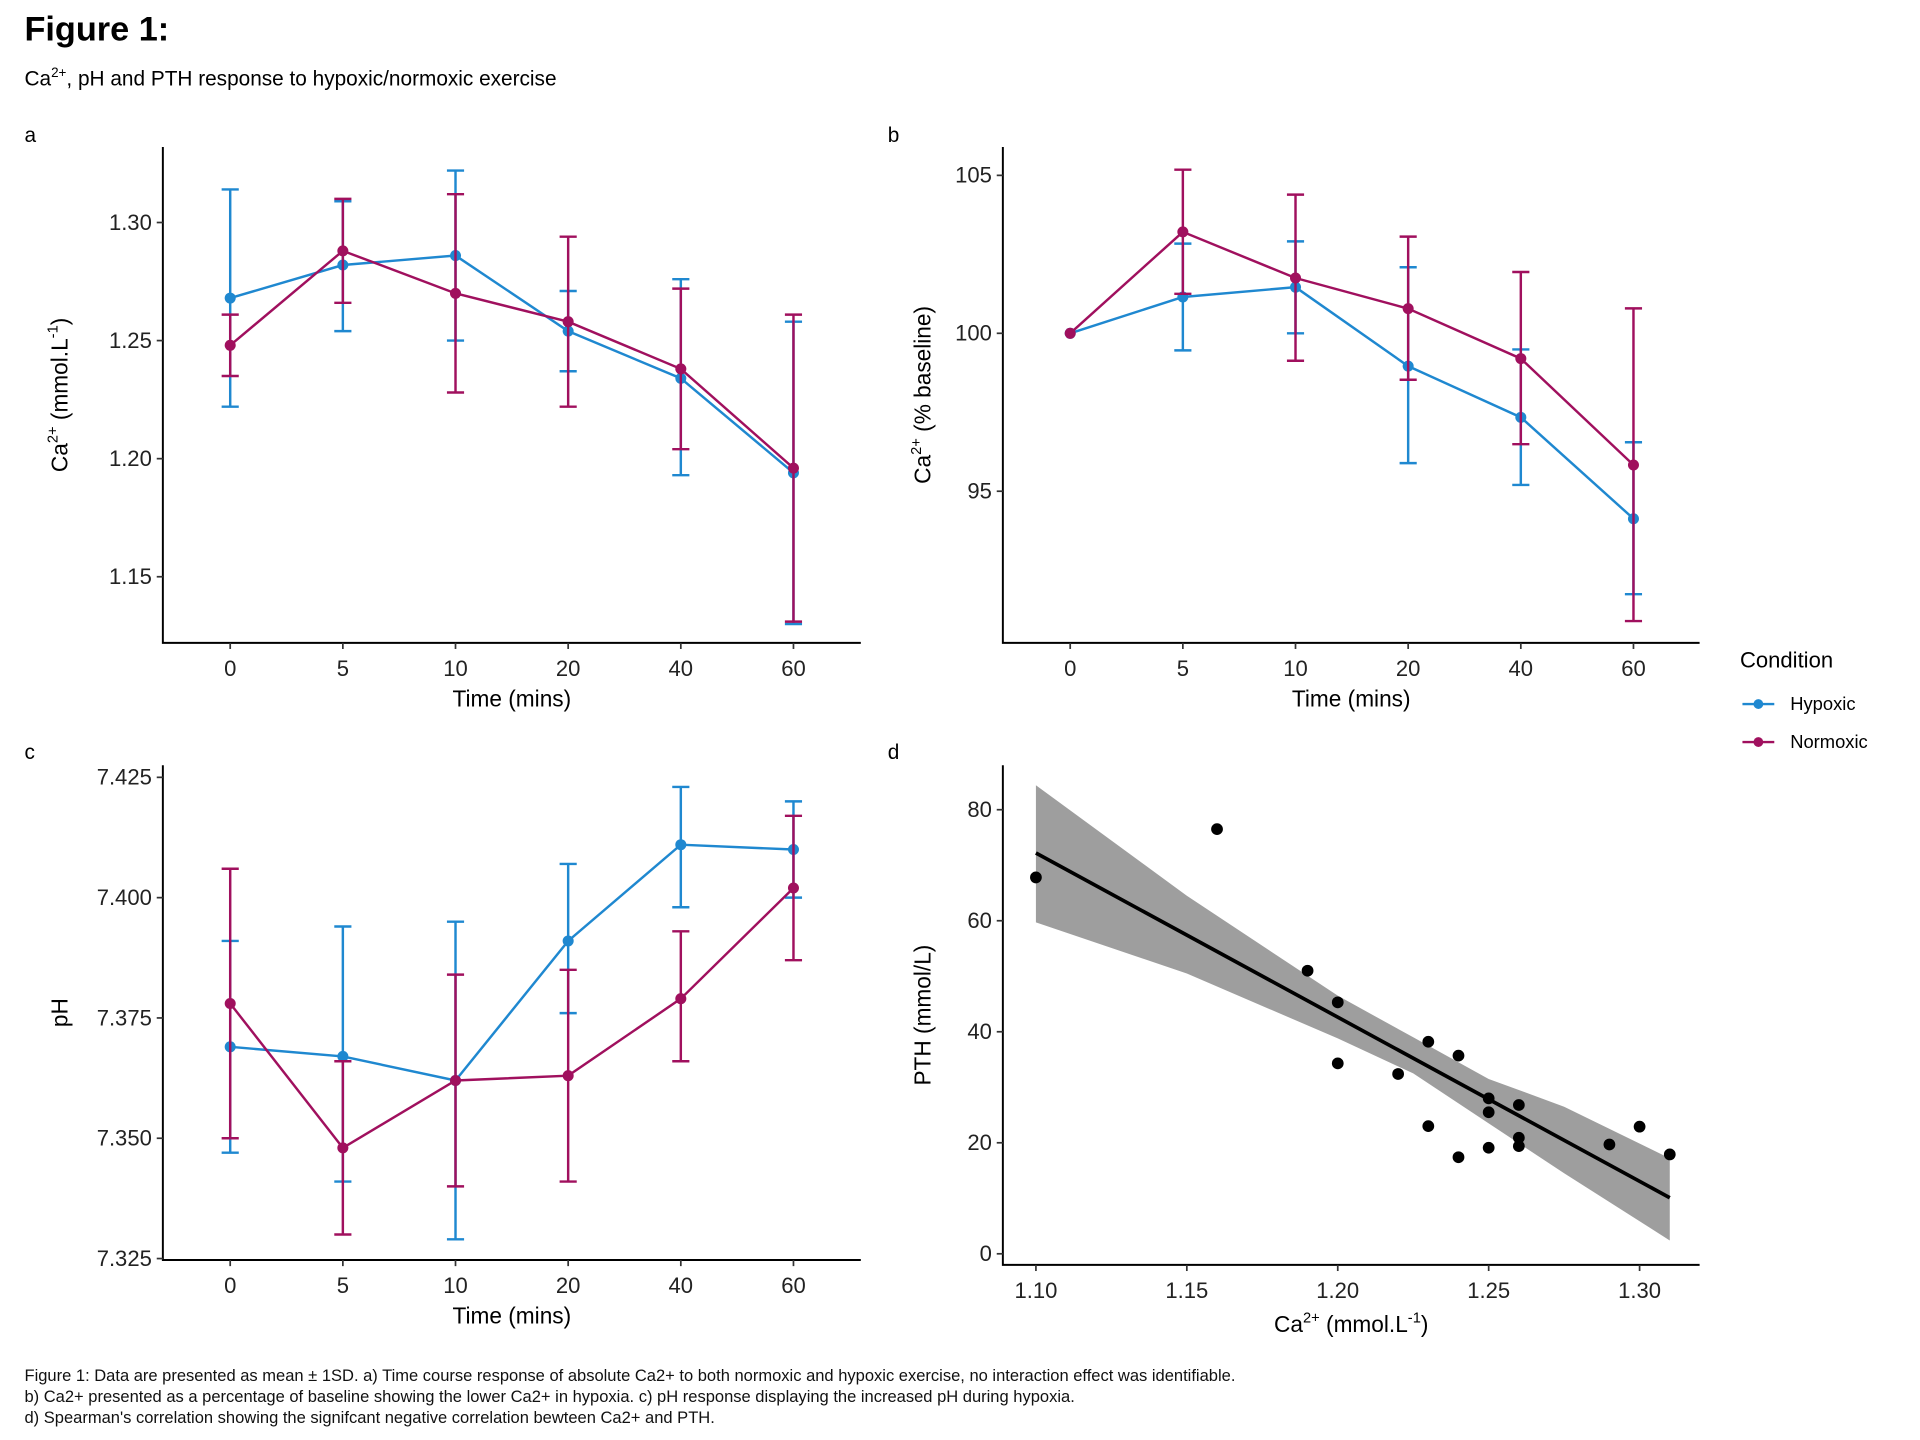 Image resolution: width=1920 pixels, height=1440 pixels. I want to click on subtitle-sup: 2+, so click(58, 72).